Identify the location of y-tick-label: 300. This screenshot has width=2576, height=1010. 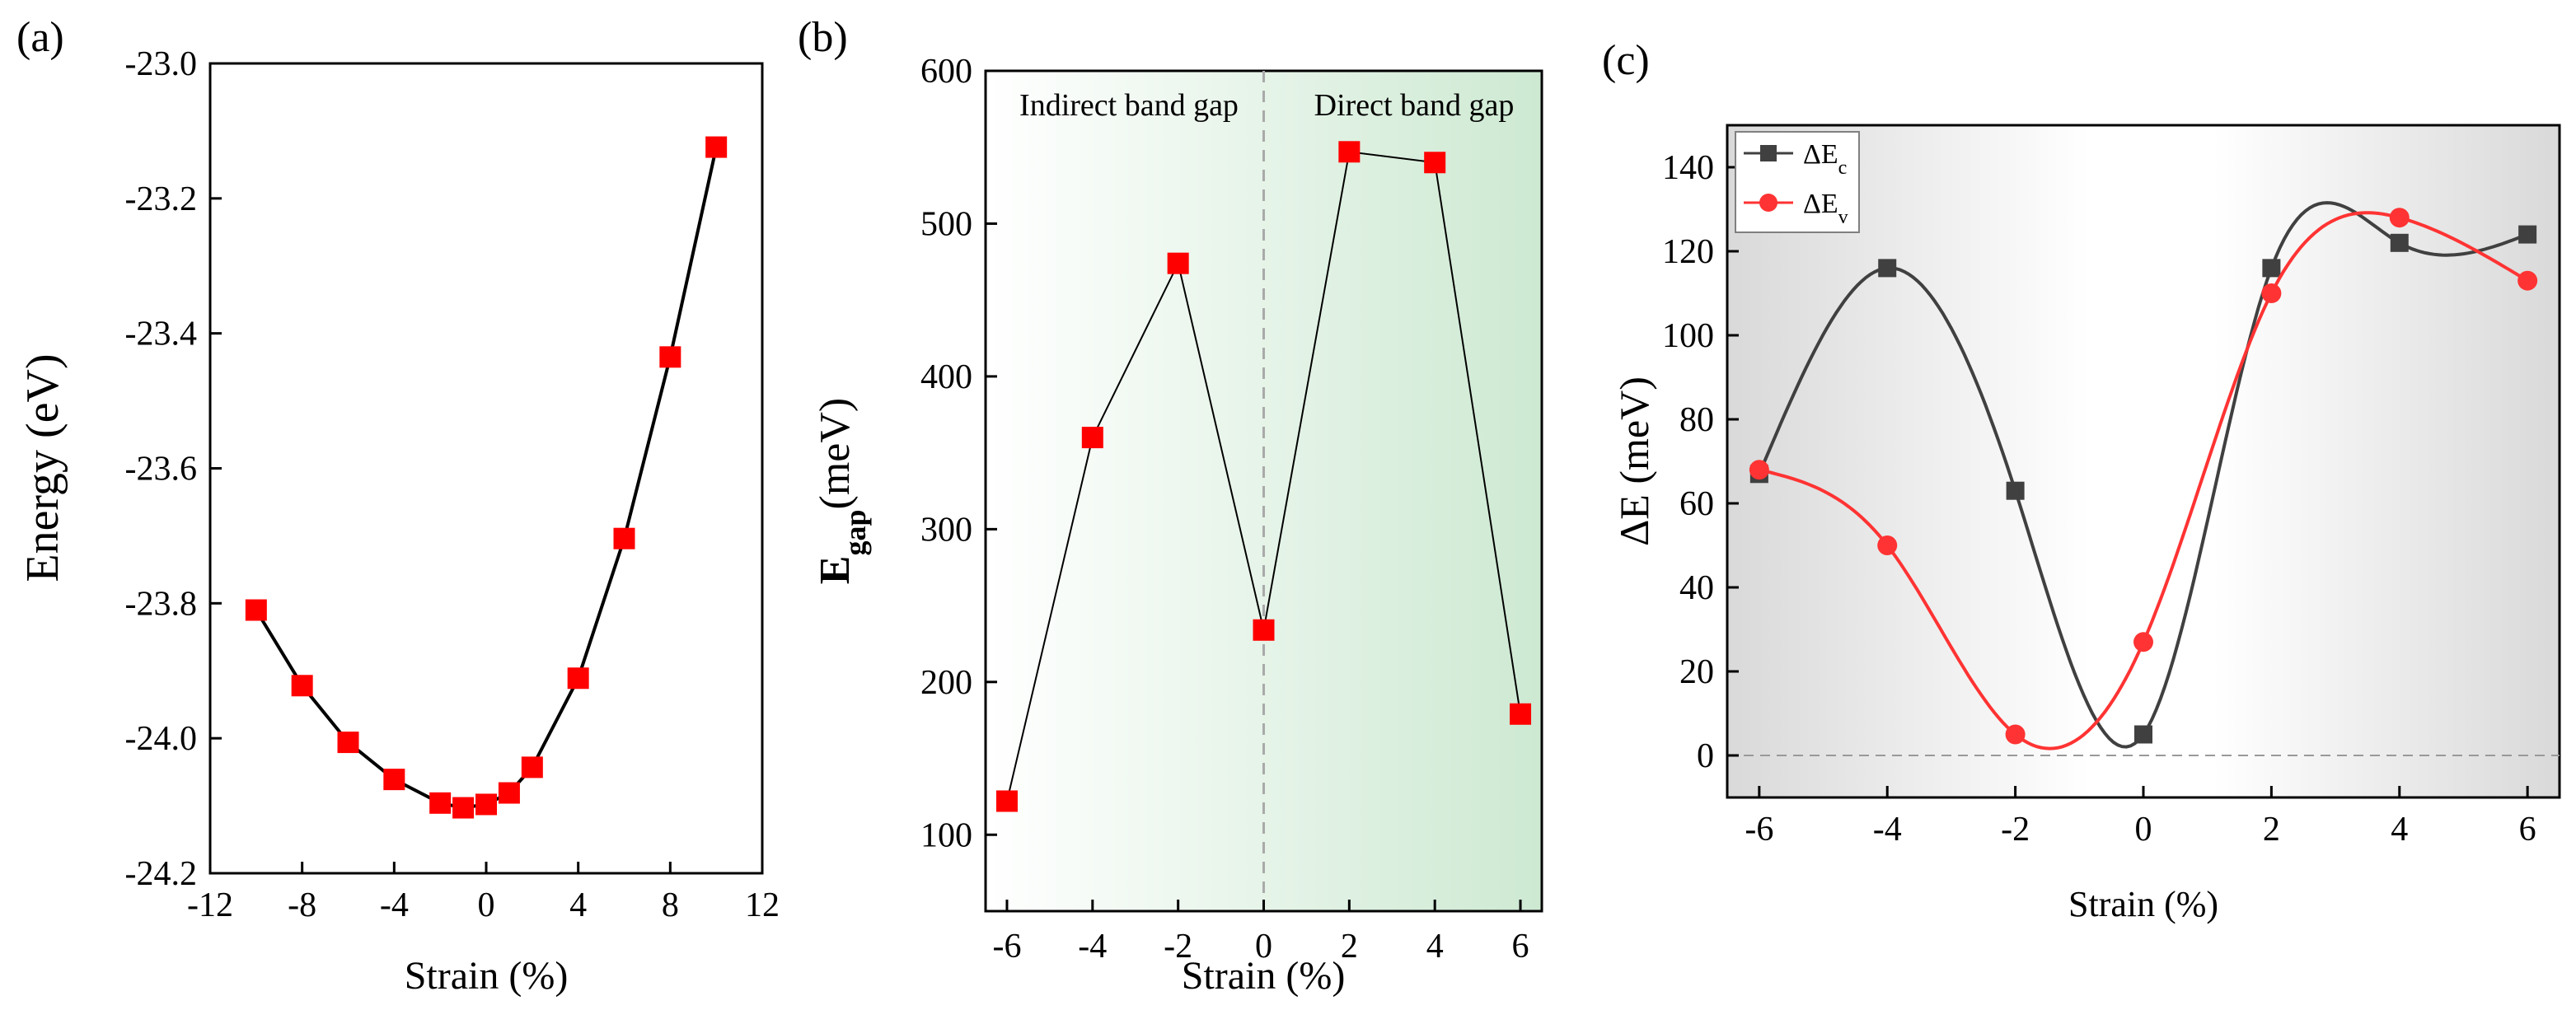
(946, 530).